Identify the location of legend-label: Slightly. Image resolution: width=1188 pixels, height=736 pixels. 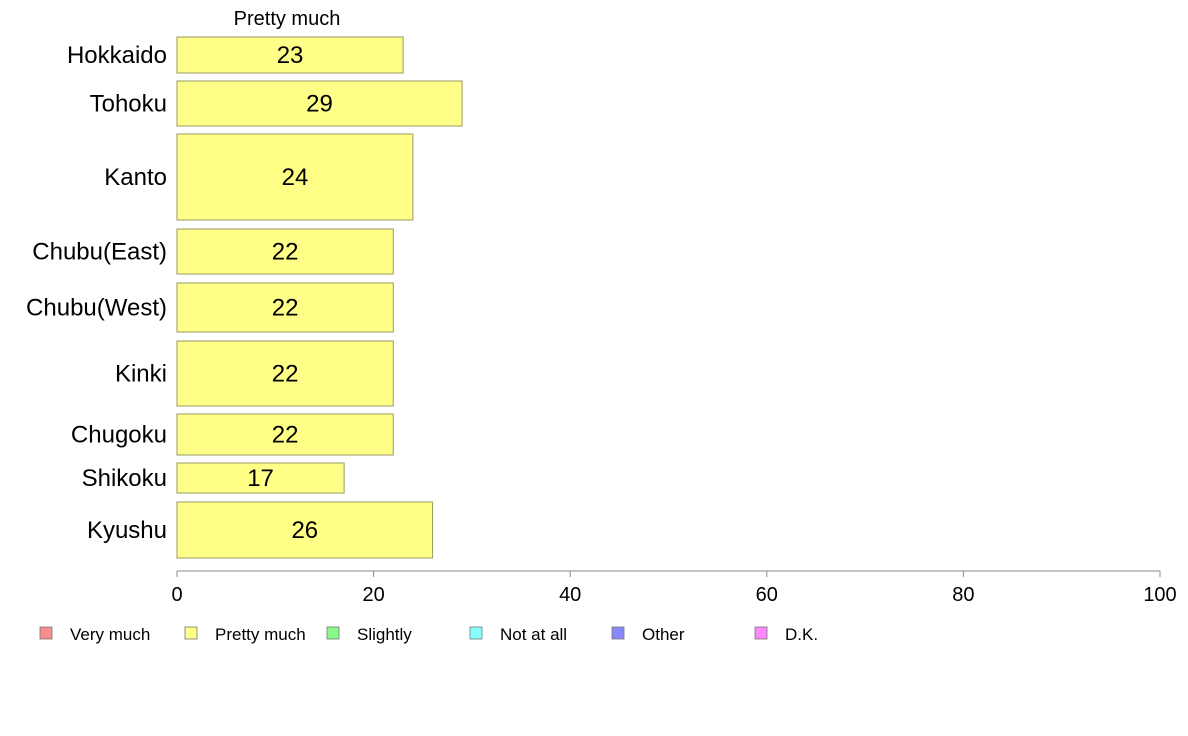
(384, 634).